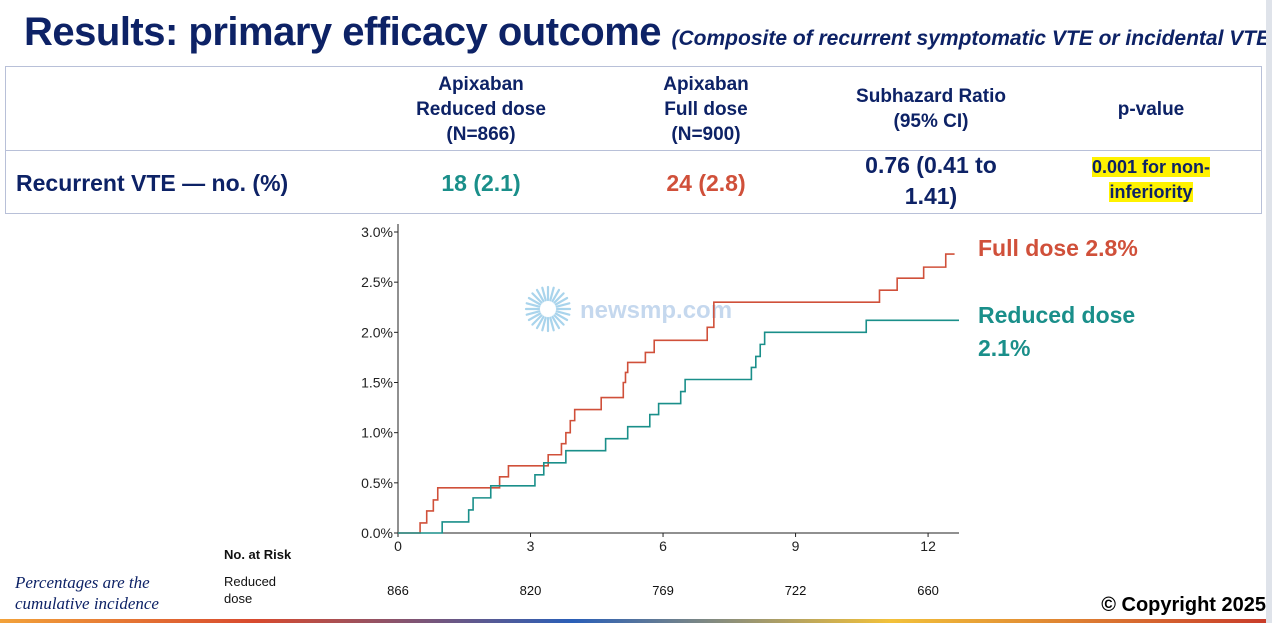 The width and height of the screenshot is (1272, 623). Describe the element at coordinates (663, 590) in the screenshot. I see `at-risk-value: 769` at that location.